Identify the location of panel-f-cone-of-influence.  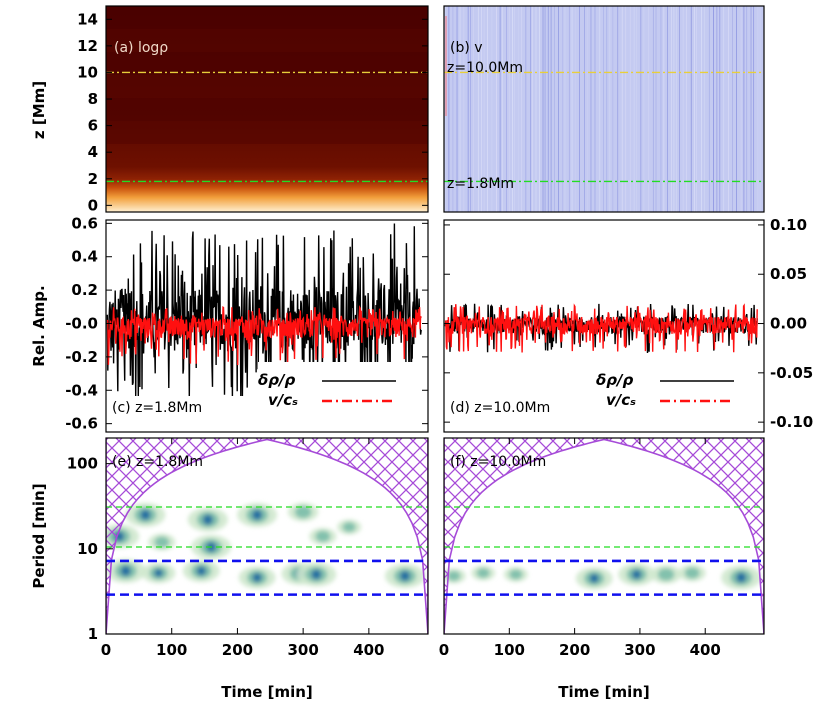
(604, 536).